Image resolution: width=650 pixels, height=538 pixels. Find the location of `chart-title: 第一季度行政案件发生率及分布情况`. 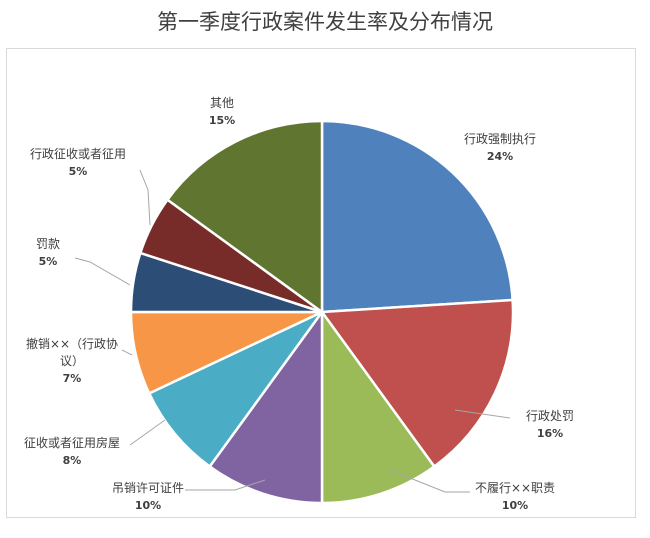

chart-title: 第一季度行政案件发生率及分布情况 is located at coordinates (325, 22).